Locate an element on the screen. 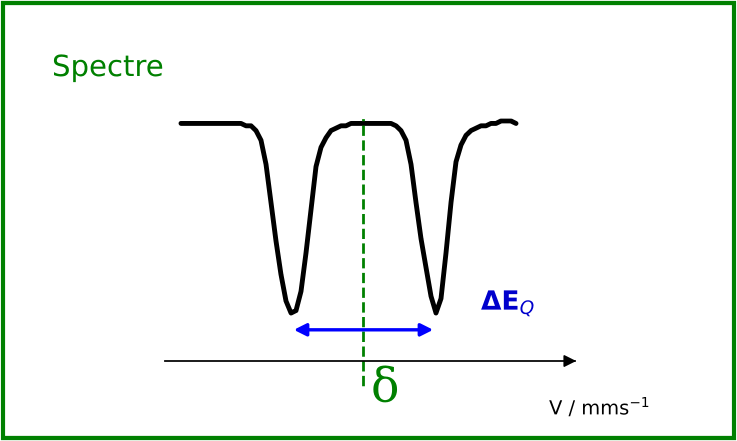 The height and width of the screenshot is (441, 737). annotation: ΔE$_{Q}$ is located at coordinates (507, 303).